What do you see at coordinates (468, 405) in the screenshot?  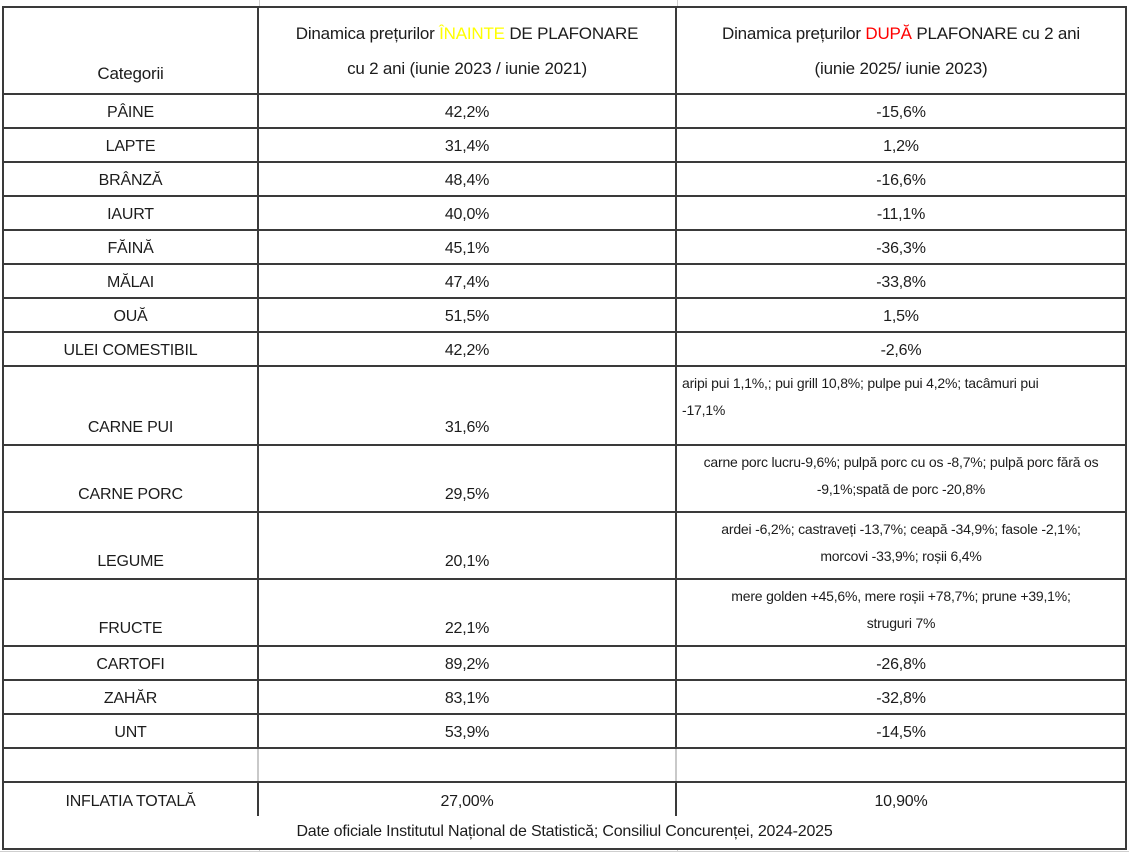 I see `before-cell: 31,6%` at bounding box center [468, 405].